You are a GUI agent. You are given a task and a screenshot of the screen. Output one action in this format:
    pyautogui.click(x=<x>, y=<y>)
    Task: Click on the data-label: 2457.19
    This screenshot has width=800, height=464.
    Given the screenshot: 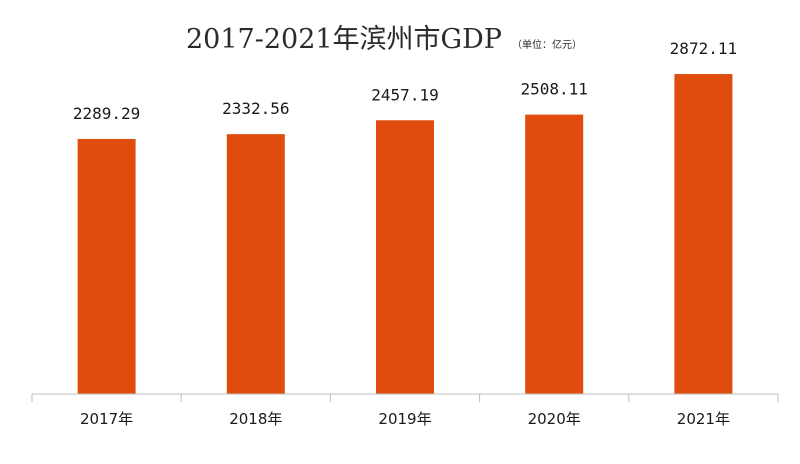 What is the action you would take?
    pyautogui.click(x=404, y=94)
    